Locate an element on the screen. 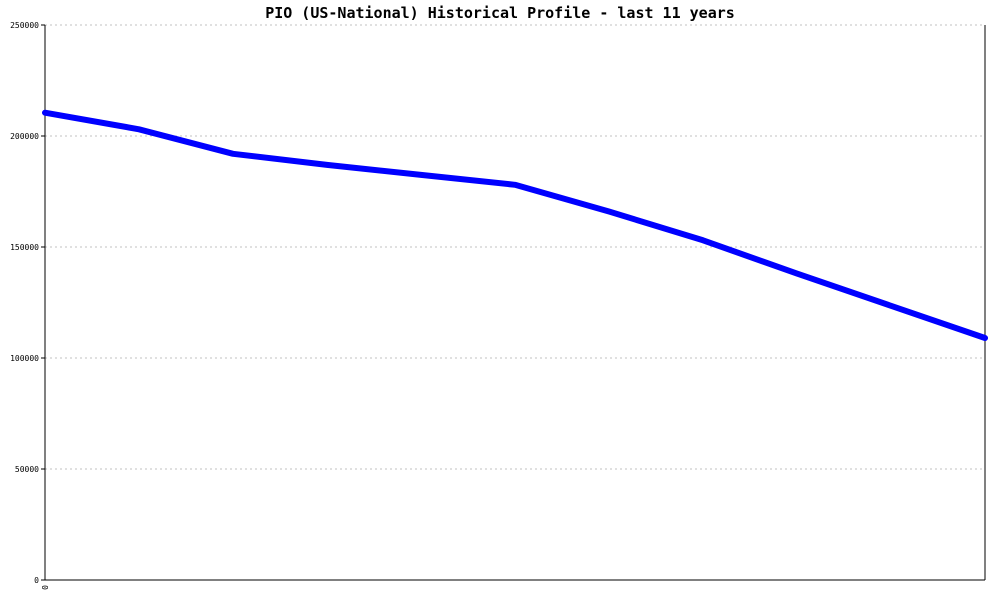 This screenshot has height=600, width=1000. y-tick-label: 150000 is located at coordinates (24, 247).